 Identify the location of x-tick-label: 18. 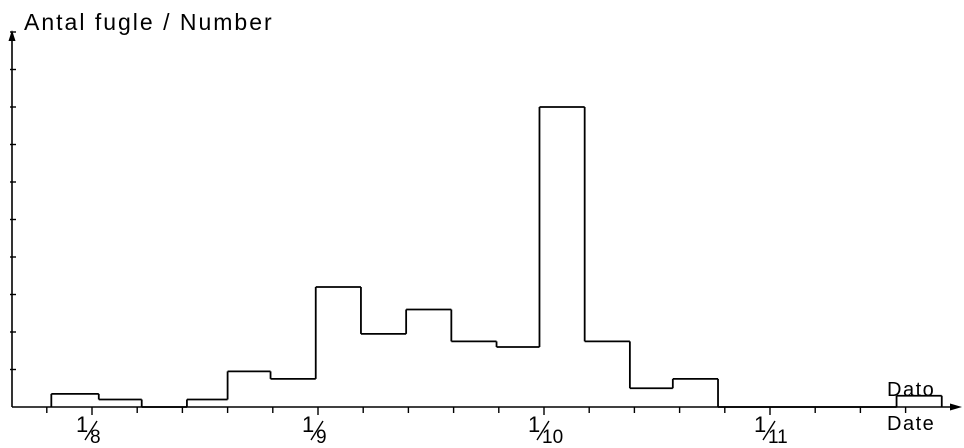
(88, 430).